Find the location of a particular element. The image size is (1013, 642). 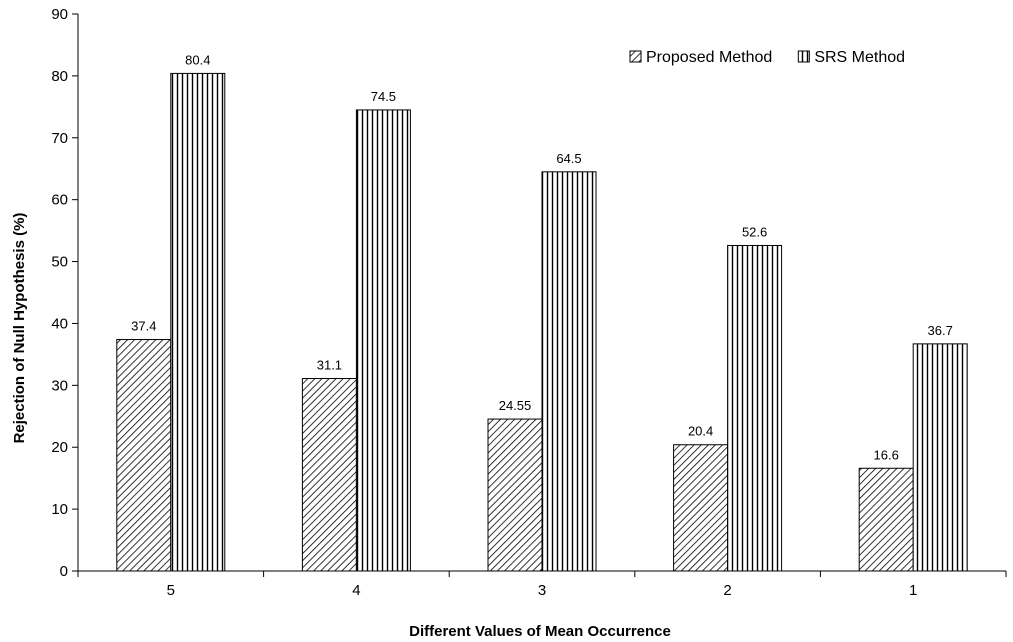

y-tick-label: 40 is located at coordinates (59, 323).